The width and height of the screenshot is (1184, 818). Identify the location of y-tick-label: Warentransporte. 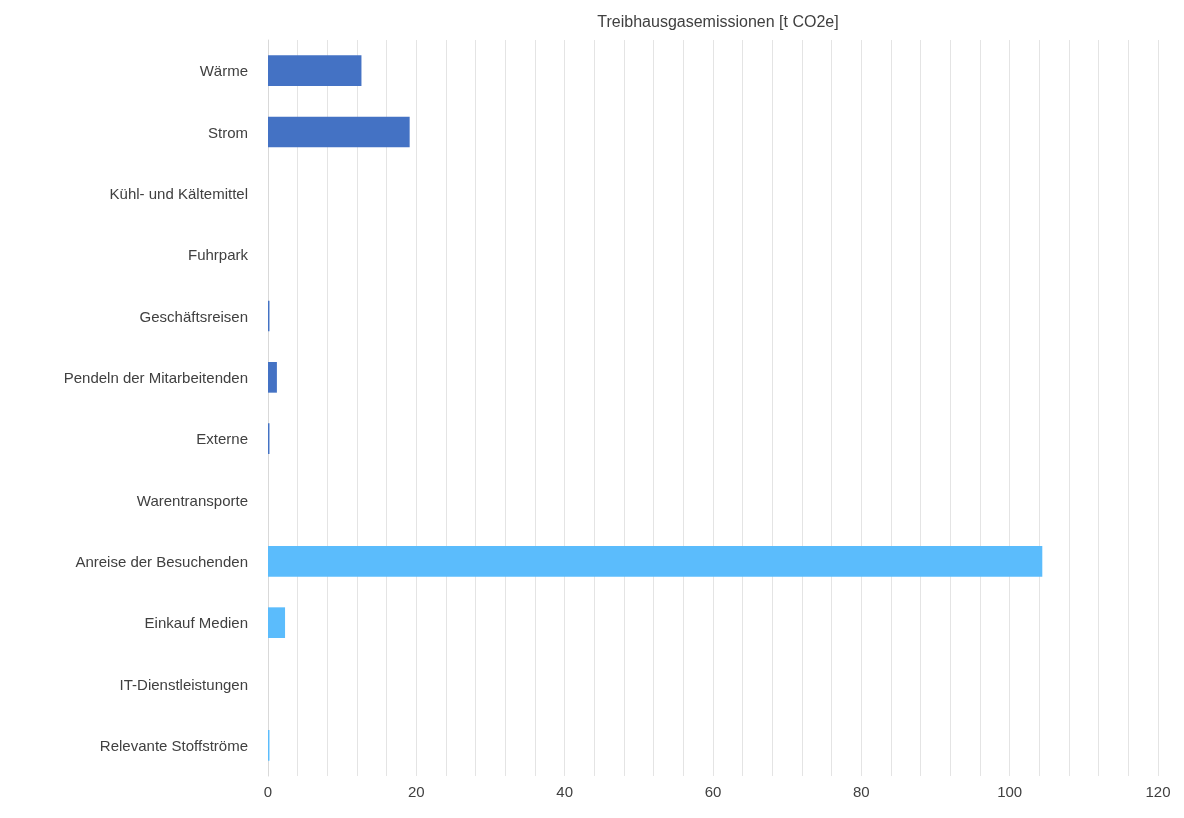
(192, 500).